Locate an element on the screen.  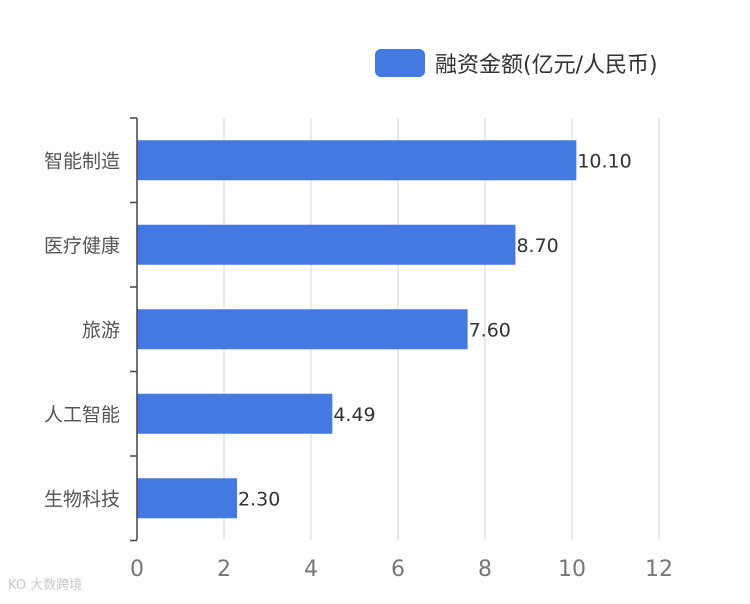
x-tick-label: 6 is located at coordinates (398, 569).